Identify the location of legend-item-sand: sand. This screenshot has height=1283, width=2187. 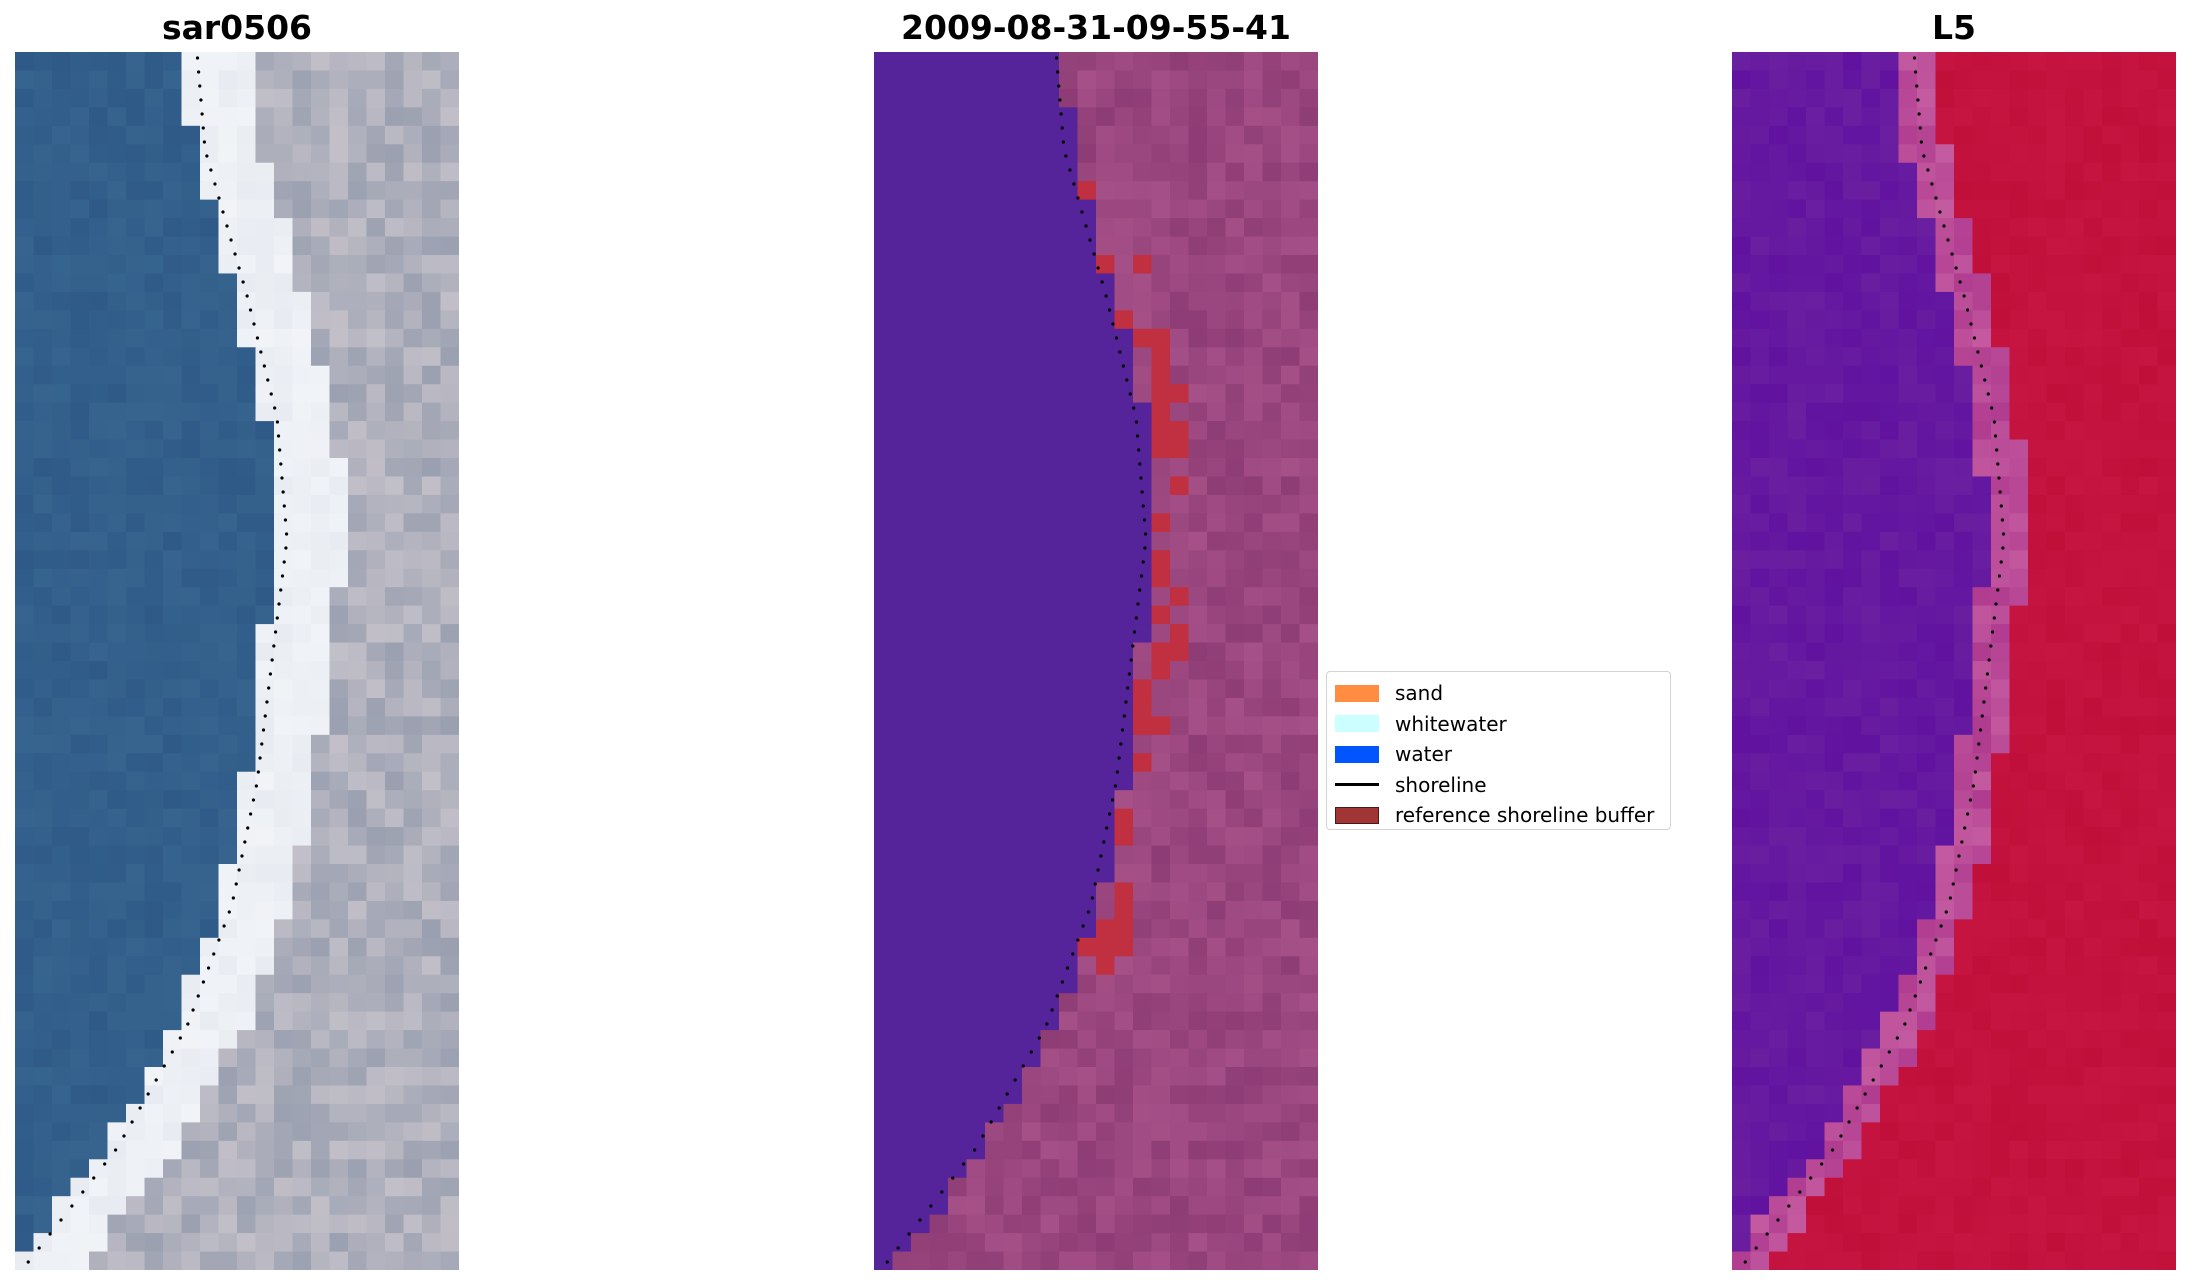
(1502, 693).